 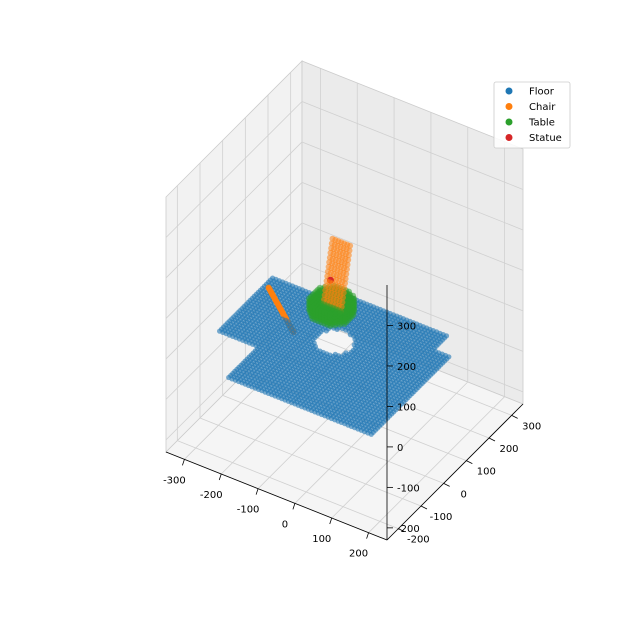 What do you see at coordinates (418, 540) in the screenshot?
I see `y-tick-label: -200` at bounding box center [418, 540].